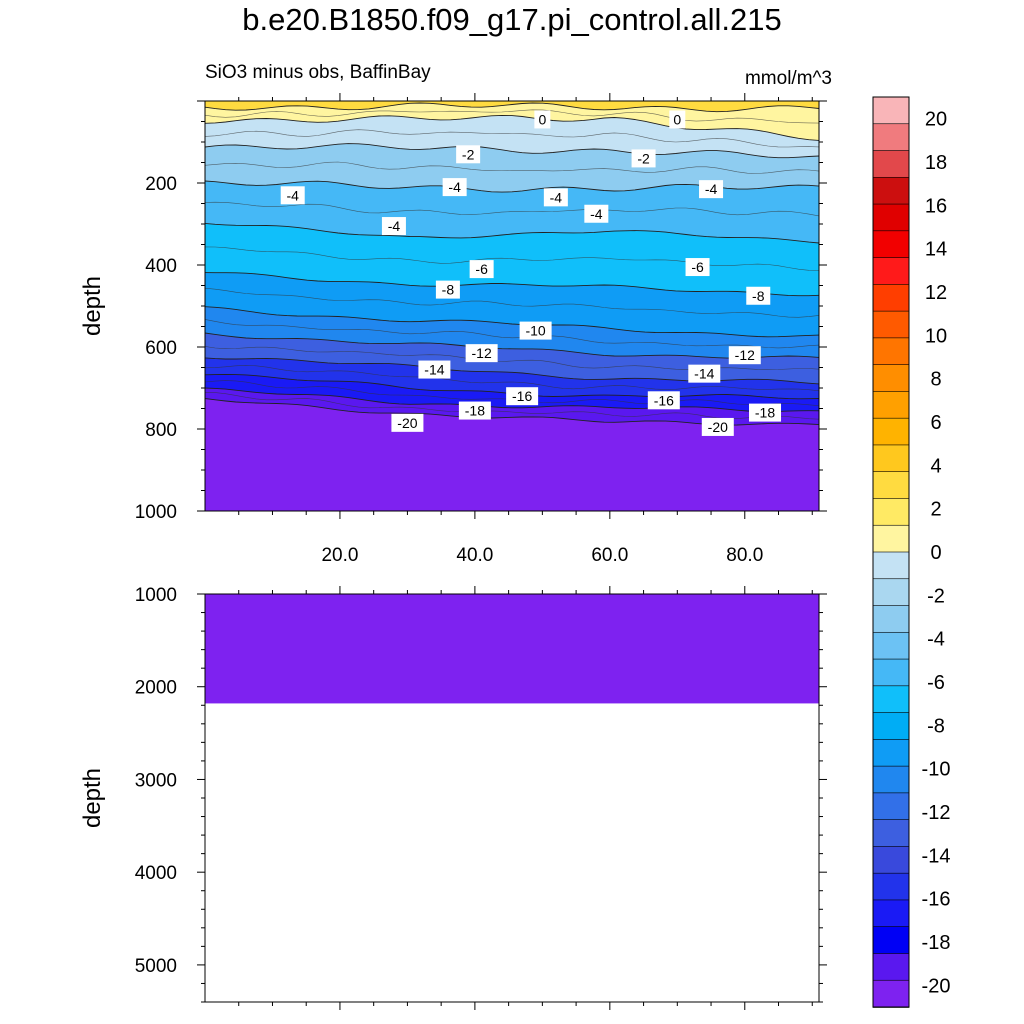  What do you see at coordinates (935, 510) in the screenshot?
I see `colorbar-label: 2` at bounding box center [935, 510].